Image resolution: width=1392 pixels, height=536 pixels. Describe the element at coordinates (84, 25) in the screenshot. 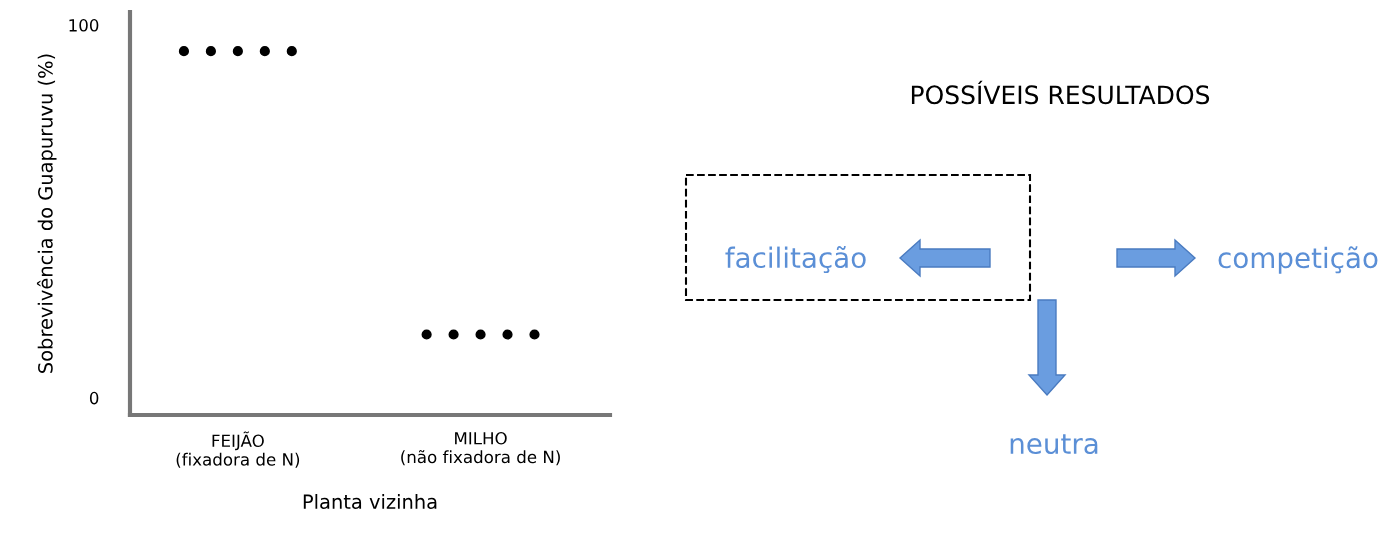

I see `y-tick-label: 100` at that location.